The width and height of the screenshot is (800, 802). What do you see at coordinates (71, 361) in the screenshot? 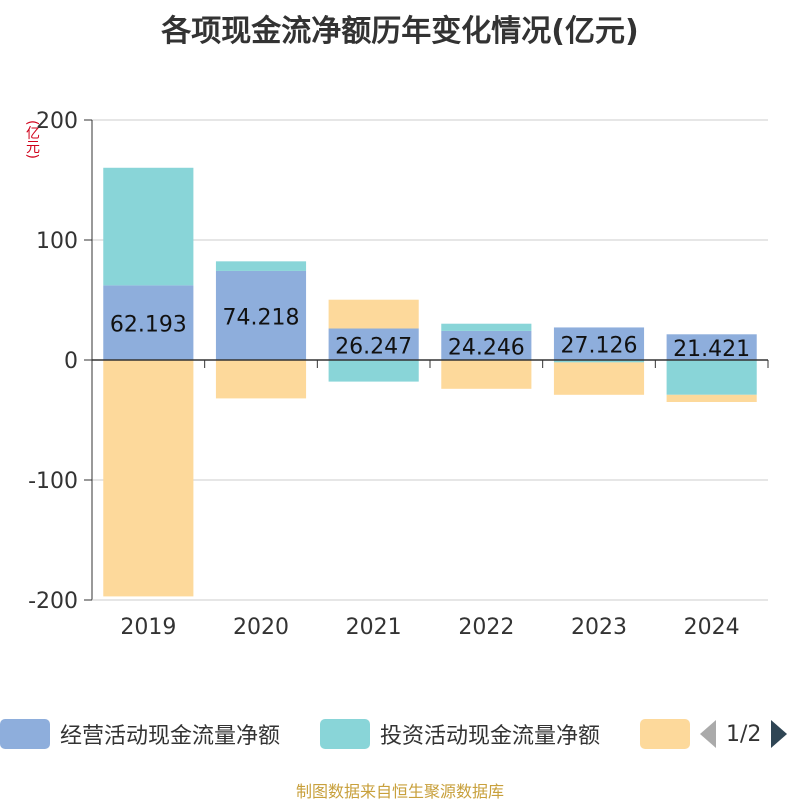
I see `y-tick-label: 0` at bounding box center [71, 361].